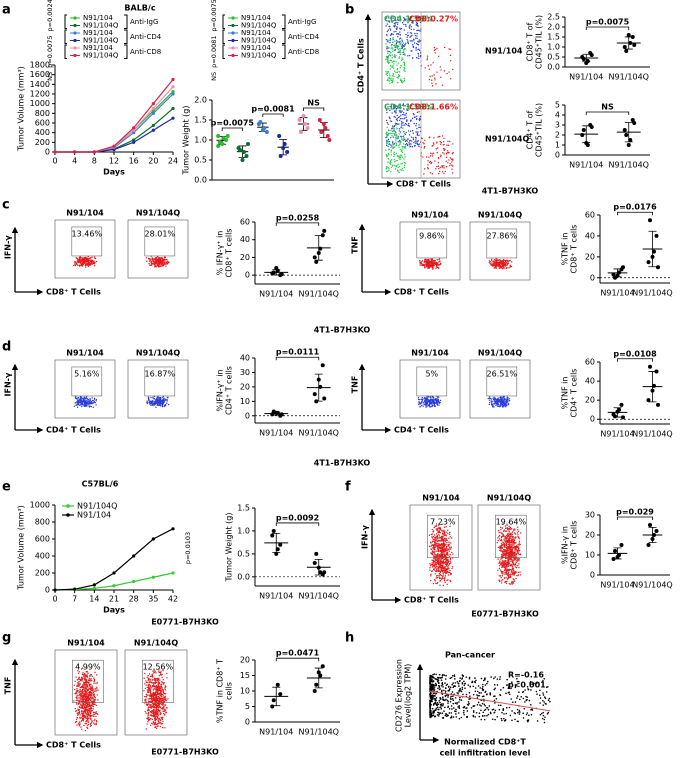 The width and height of the screenshot is (685, 758). I want to click on legend-label: N91/104Q, so click(259, 56).